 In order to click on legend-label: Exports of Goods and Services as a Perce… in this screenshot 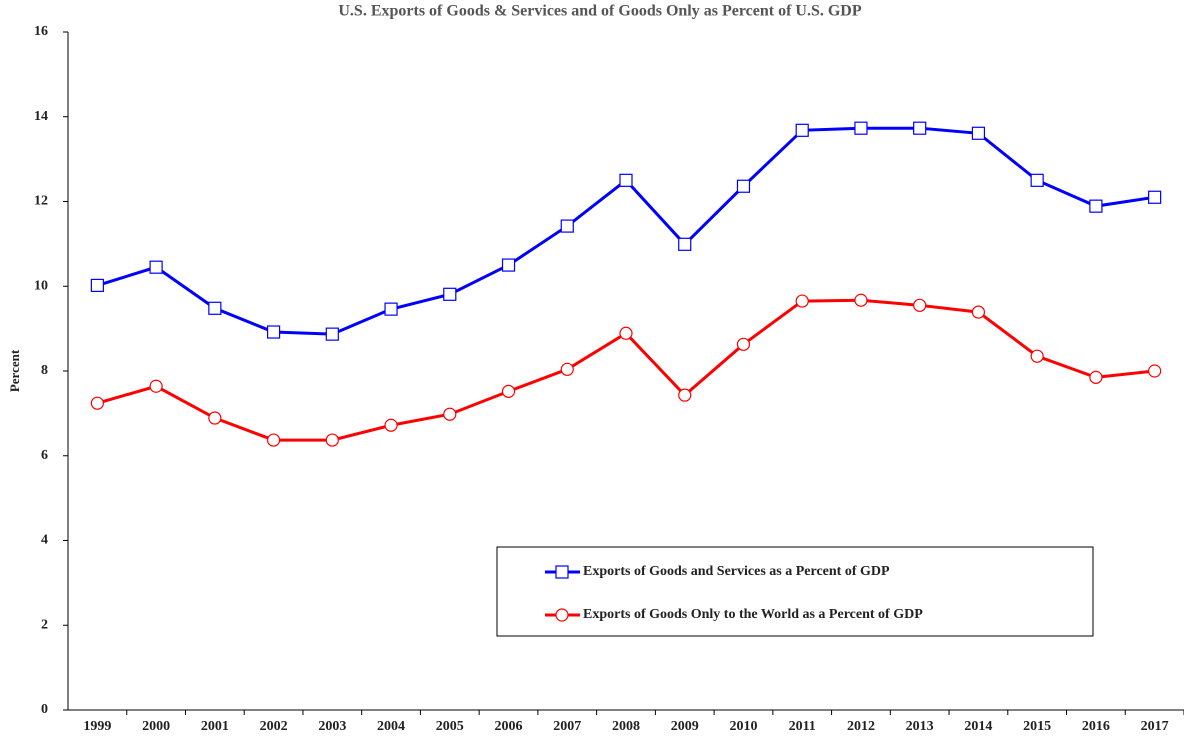, I will do `click(736, 571)`.